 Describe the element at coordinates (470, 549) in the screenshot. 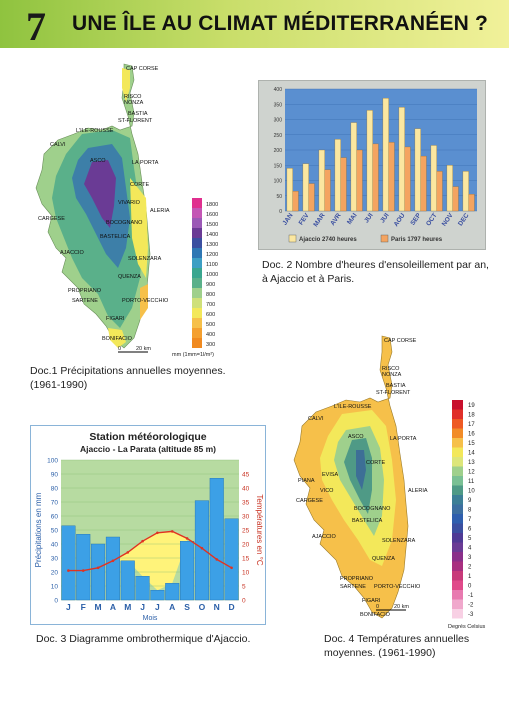

I see `legend-label: 4` at that location.